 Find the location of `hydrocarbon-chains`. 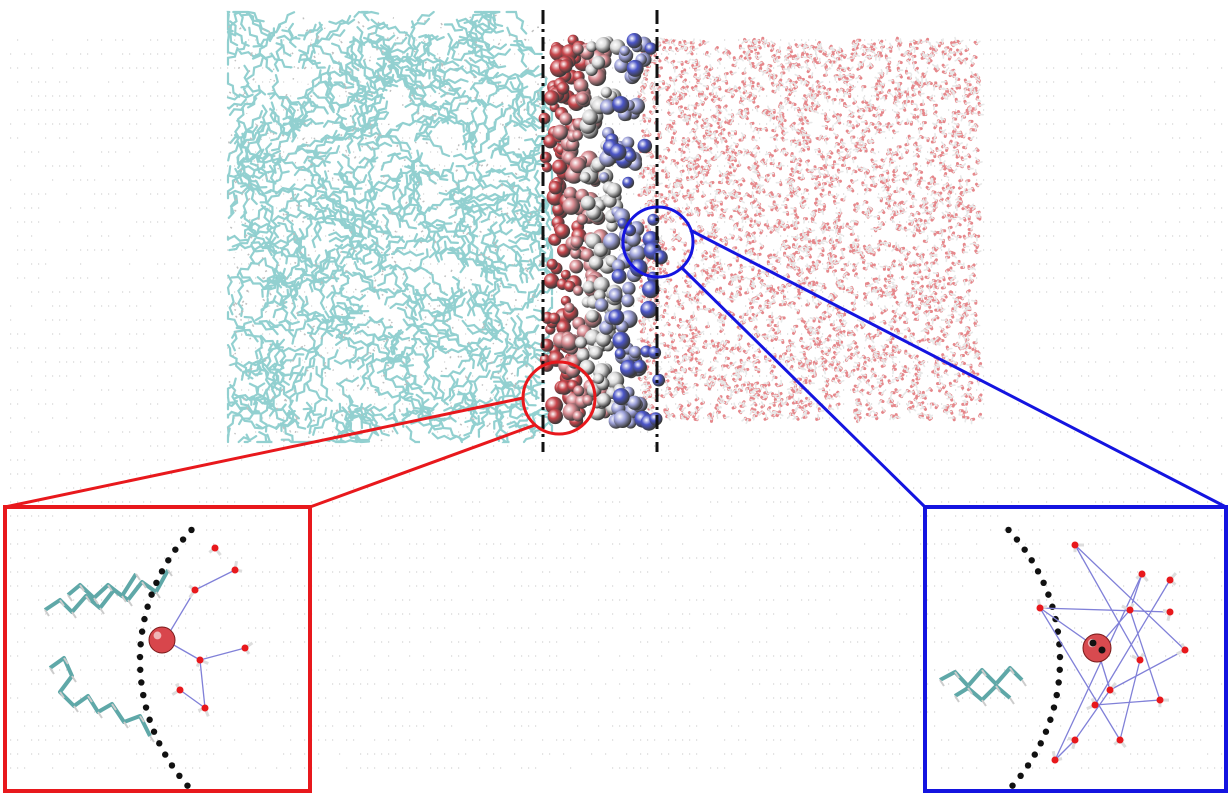

hydrocarbon-chains is located at coordinates (390, 227).